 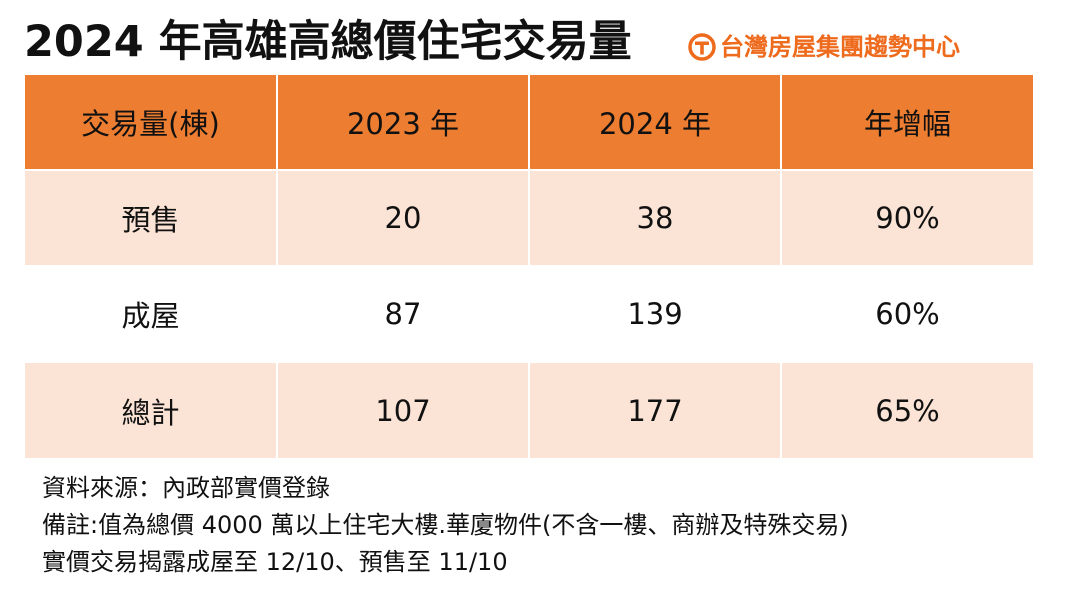 What do you see at coordinates (151, 218) in the screenshot?
I see `row-label: 預售` at bounding box center [151, 218].